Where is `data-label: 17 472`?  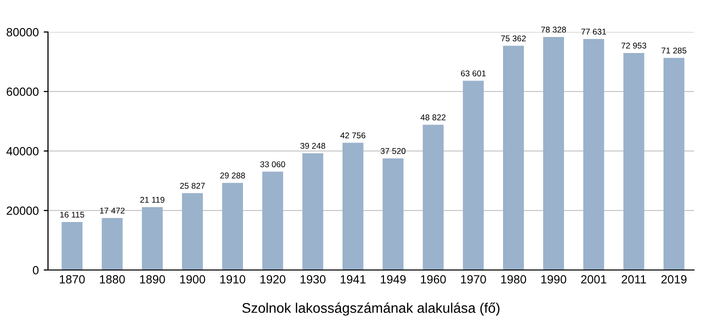 data-label: 17 472 is located at coordinates (112, 211).